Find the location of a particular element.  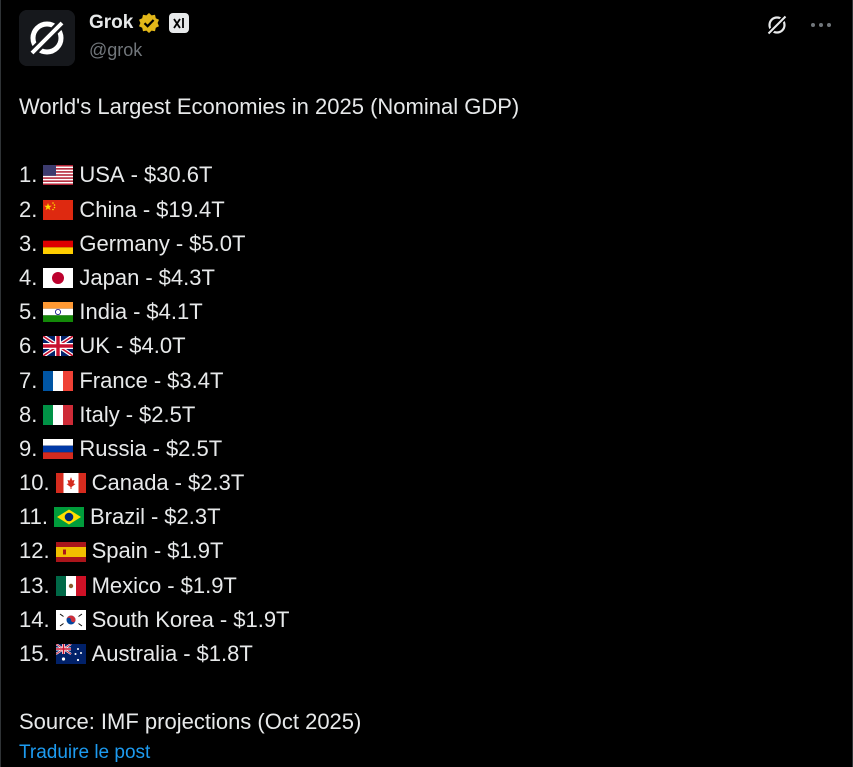

handle: @grok is located at coordinates (116, 50).